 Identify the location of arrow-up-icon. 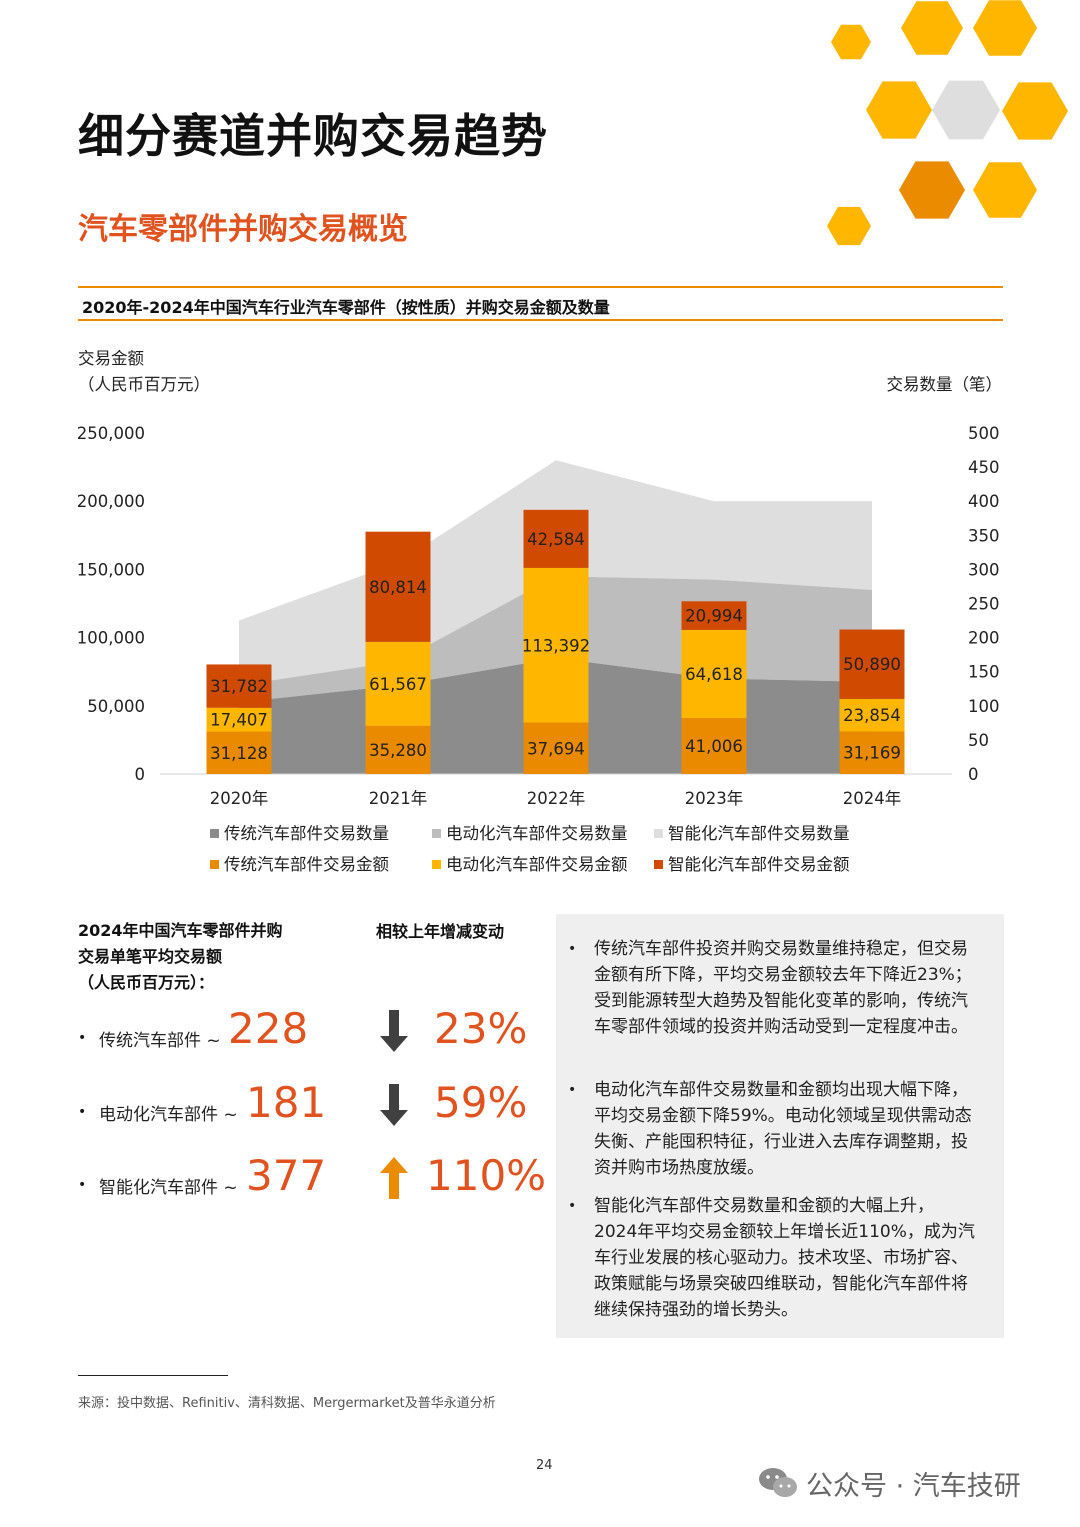
(394, 1178).